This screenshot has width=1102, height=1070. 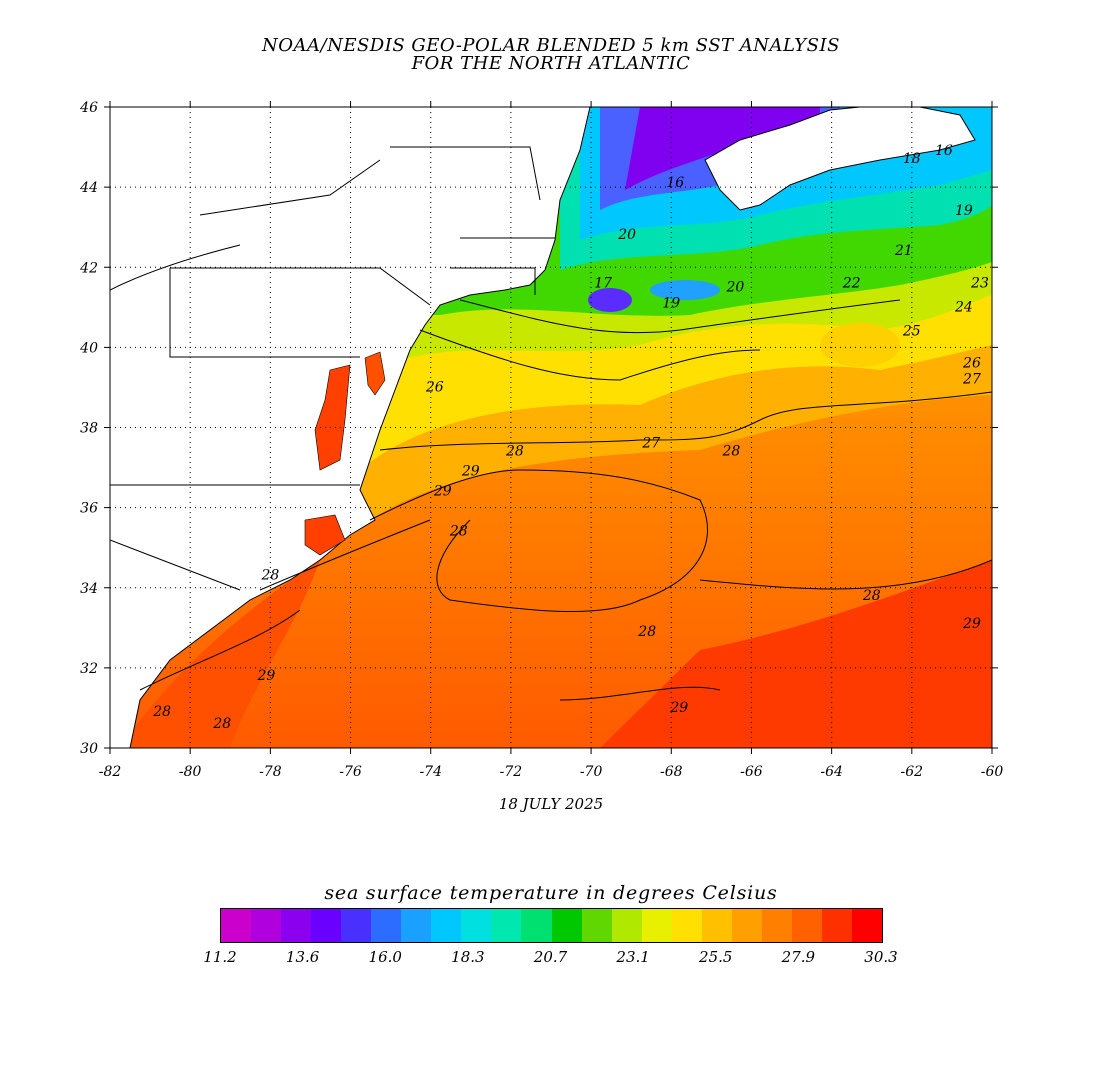 What do you see at coordinates (610, 300) in the screenshot?
I see `cold-eddy` at bounding box center [610, 300].